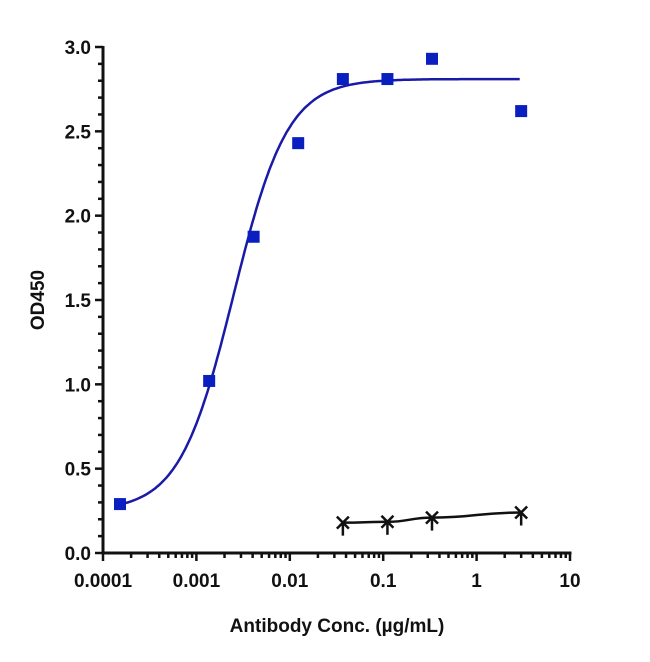 This screenshot has width=650, height=662. What do you see at coordinates (38, 300) in the screenshot?
I see `y-axis-label: OD450` at bounding box center [38, 300].